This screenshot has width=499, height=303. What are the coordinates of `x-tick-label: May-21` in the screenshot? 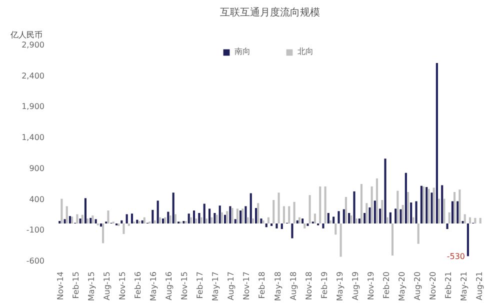 It's located at (463, 286).